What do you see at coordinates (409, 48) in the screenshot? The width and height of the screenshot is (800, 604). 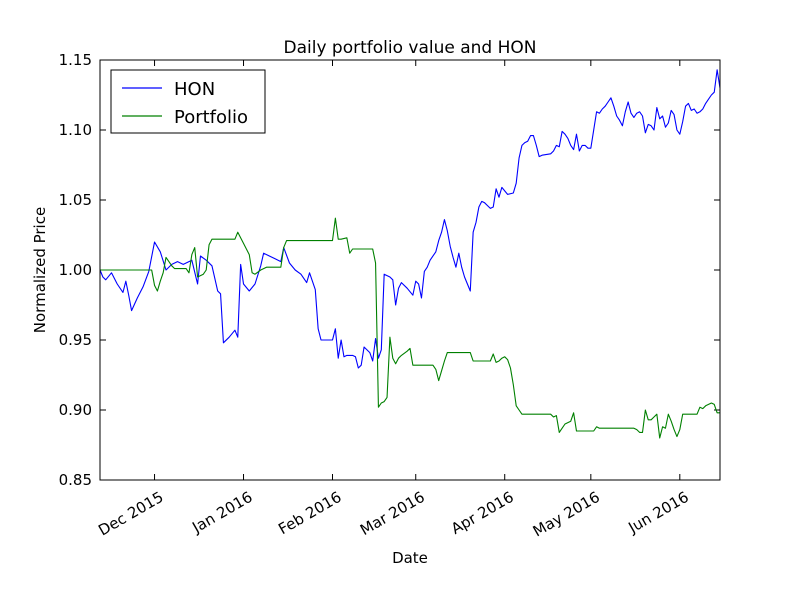 I see `chart-title: Daily portfolio value and HON` at bounding box center [409, 48].